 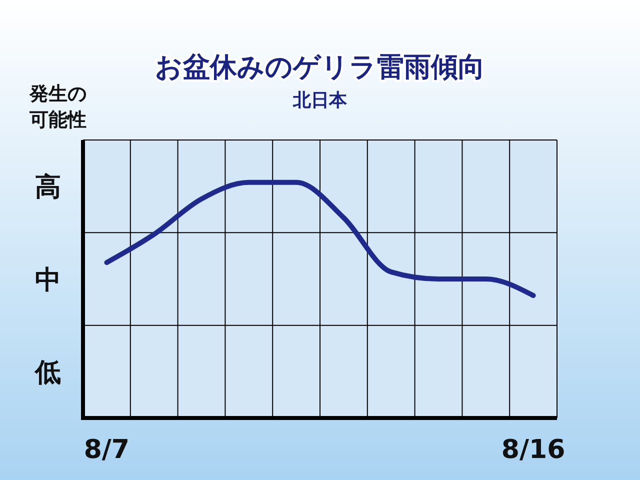 What do you see at coordinates (107, 450) in the screenshot?
I see `x-tick-label: 8/7` at bounding box center [107, 450].